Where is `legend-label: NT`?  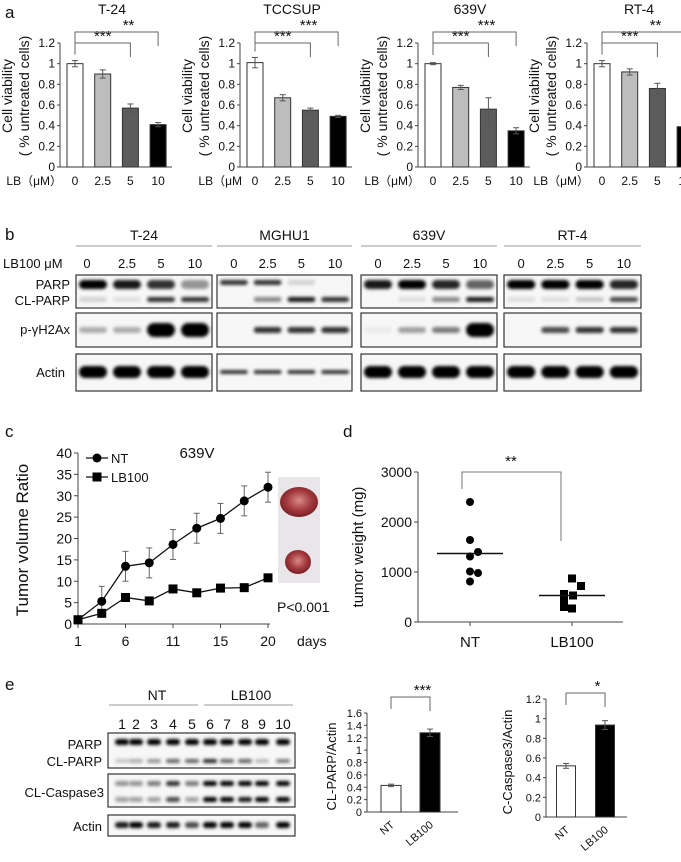 legend-label: NT is located at coordinates (119, 458).